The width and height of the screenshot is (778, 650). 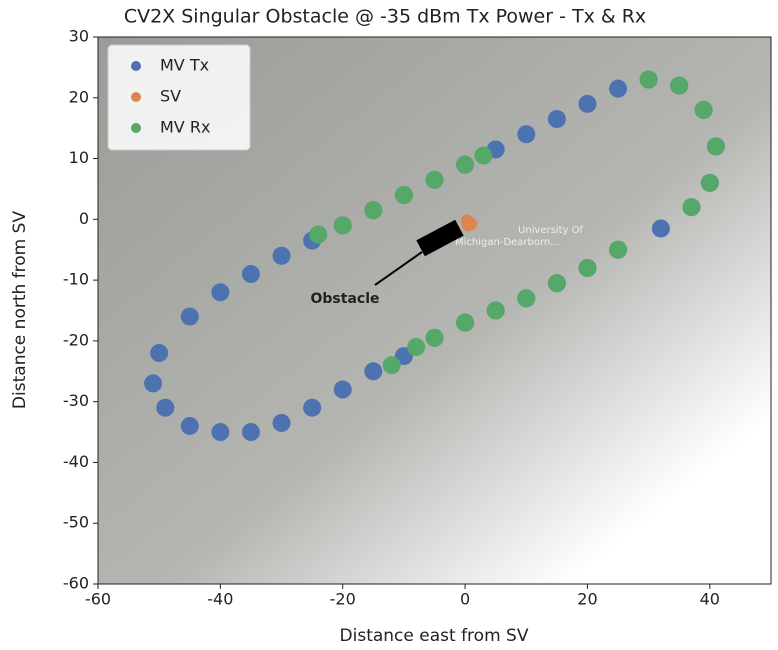 What do you see at coordinates (185, 127) in the screenshot?
I see `legend-label: MV Rx` at bounding box center [185, 127].